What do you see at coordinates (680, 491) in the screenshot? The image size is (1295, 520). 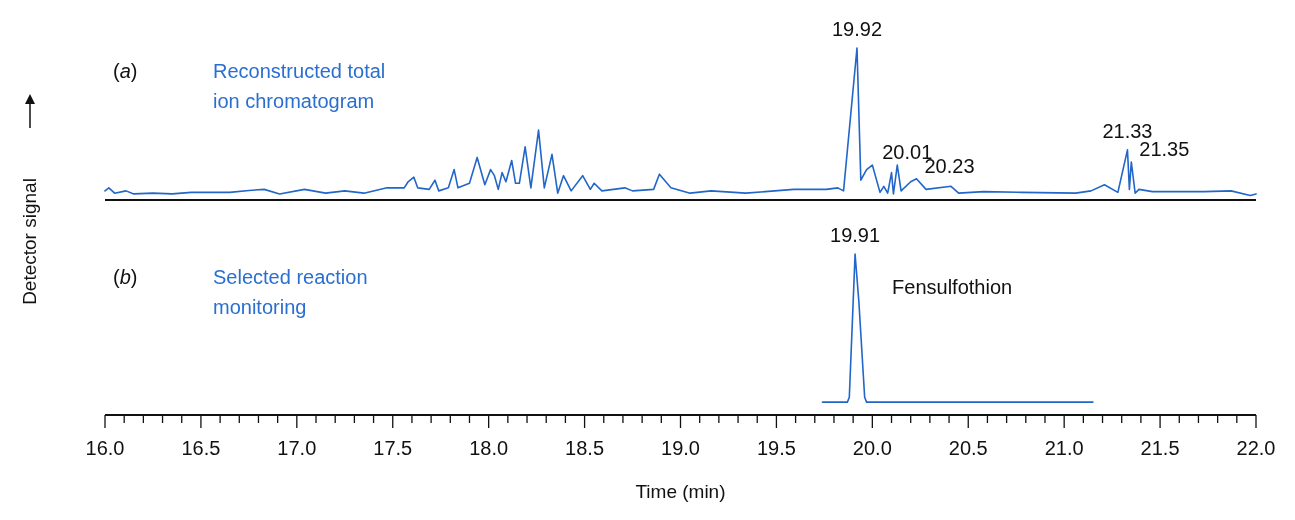 I see `x-axis-title: Time (min)` at bounding box center [680, 491].